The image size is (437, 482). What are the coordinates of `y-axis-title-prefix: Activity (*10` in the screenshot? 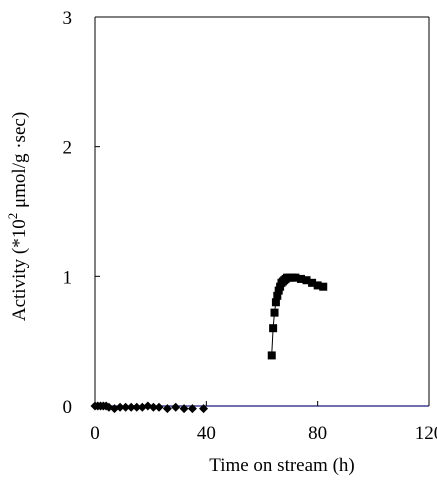 It's located at (19, 270).